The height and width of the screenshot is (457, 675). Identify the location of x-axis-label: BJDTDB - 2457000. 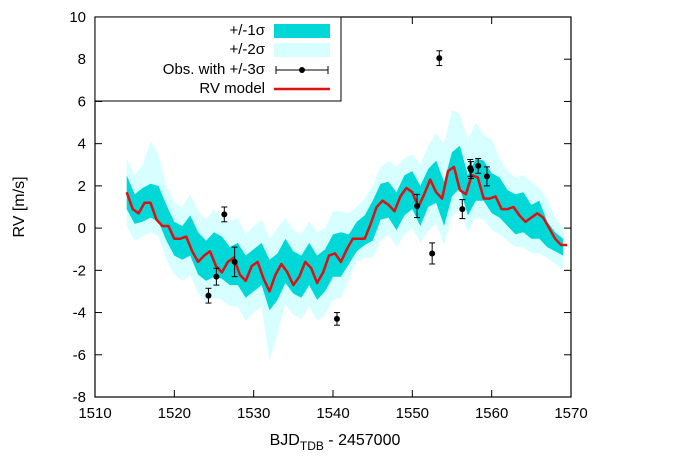
(335, 442).